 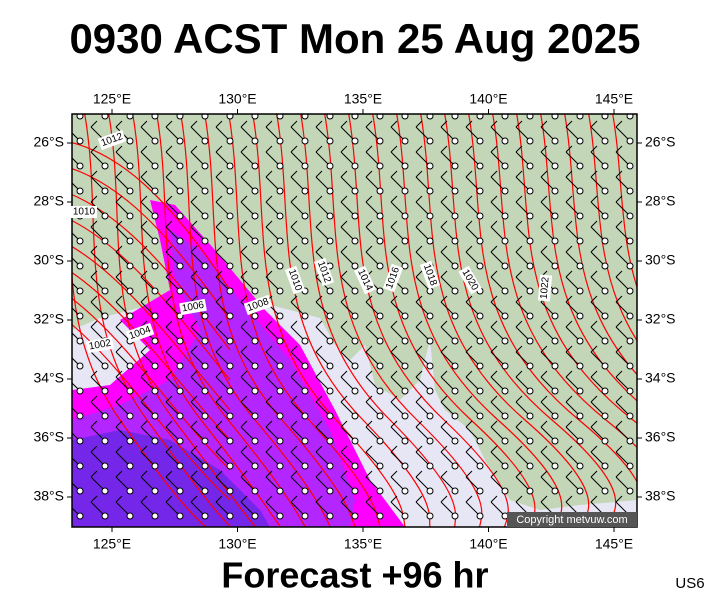 I want to click on lat-label: 38°S, so click(x=48, y=496).